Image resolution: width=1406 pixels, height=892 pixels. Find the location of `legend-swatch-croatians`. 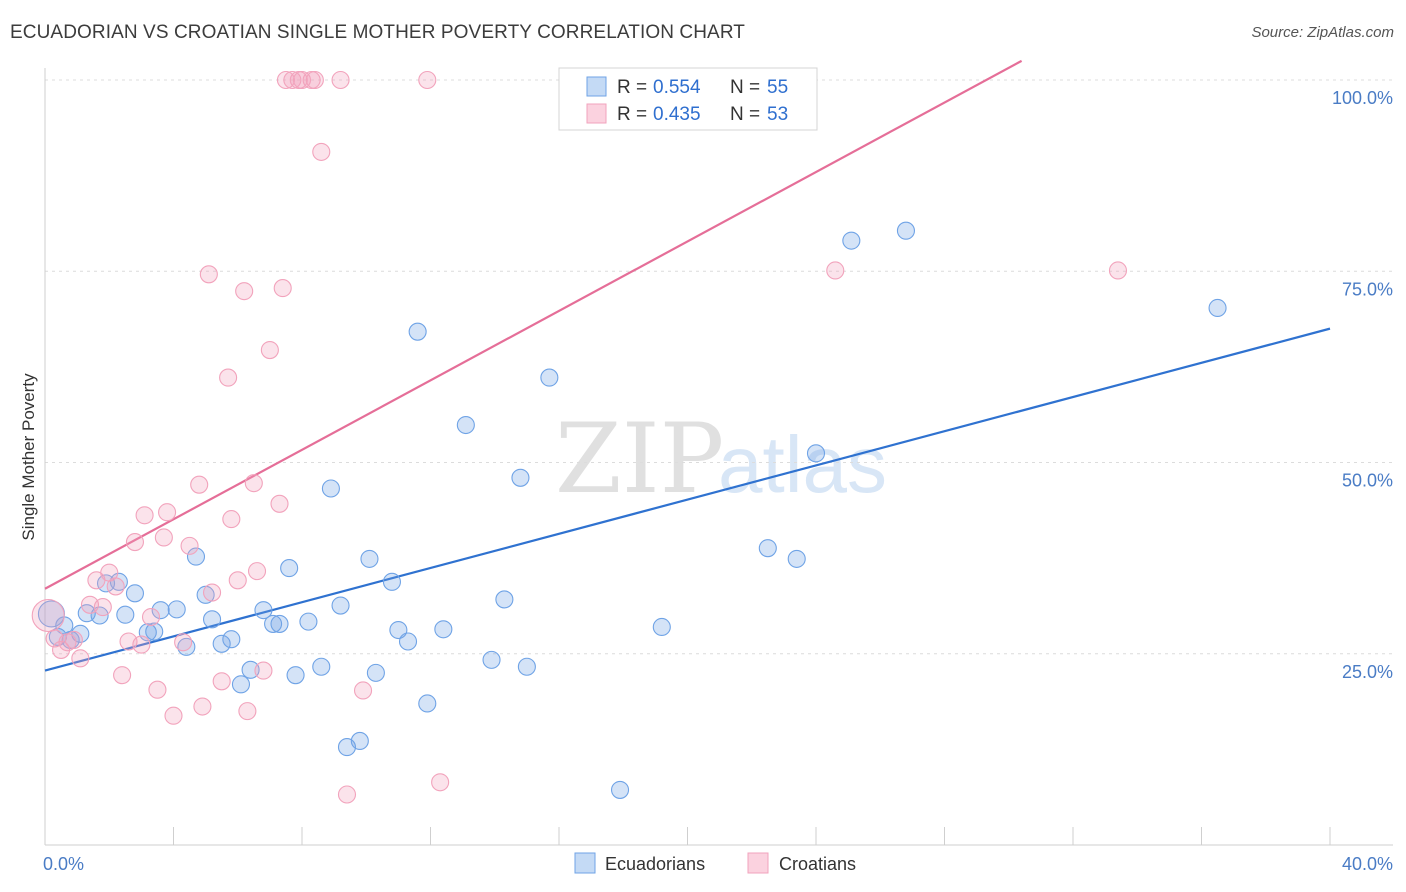

legend-swatch-croatians is located at coordinates (596, 113).